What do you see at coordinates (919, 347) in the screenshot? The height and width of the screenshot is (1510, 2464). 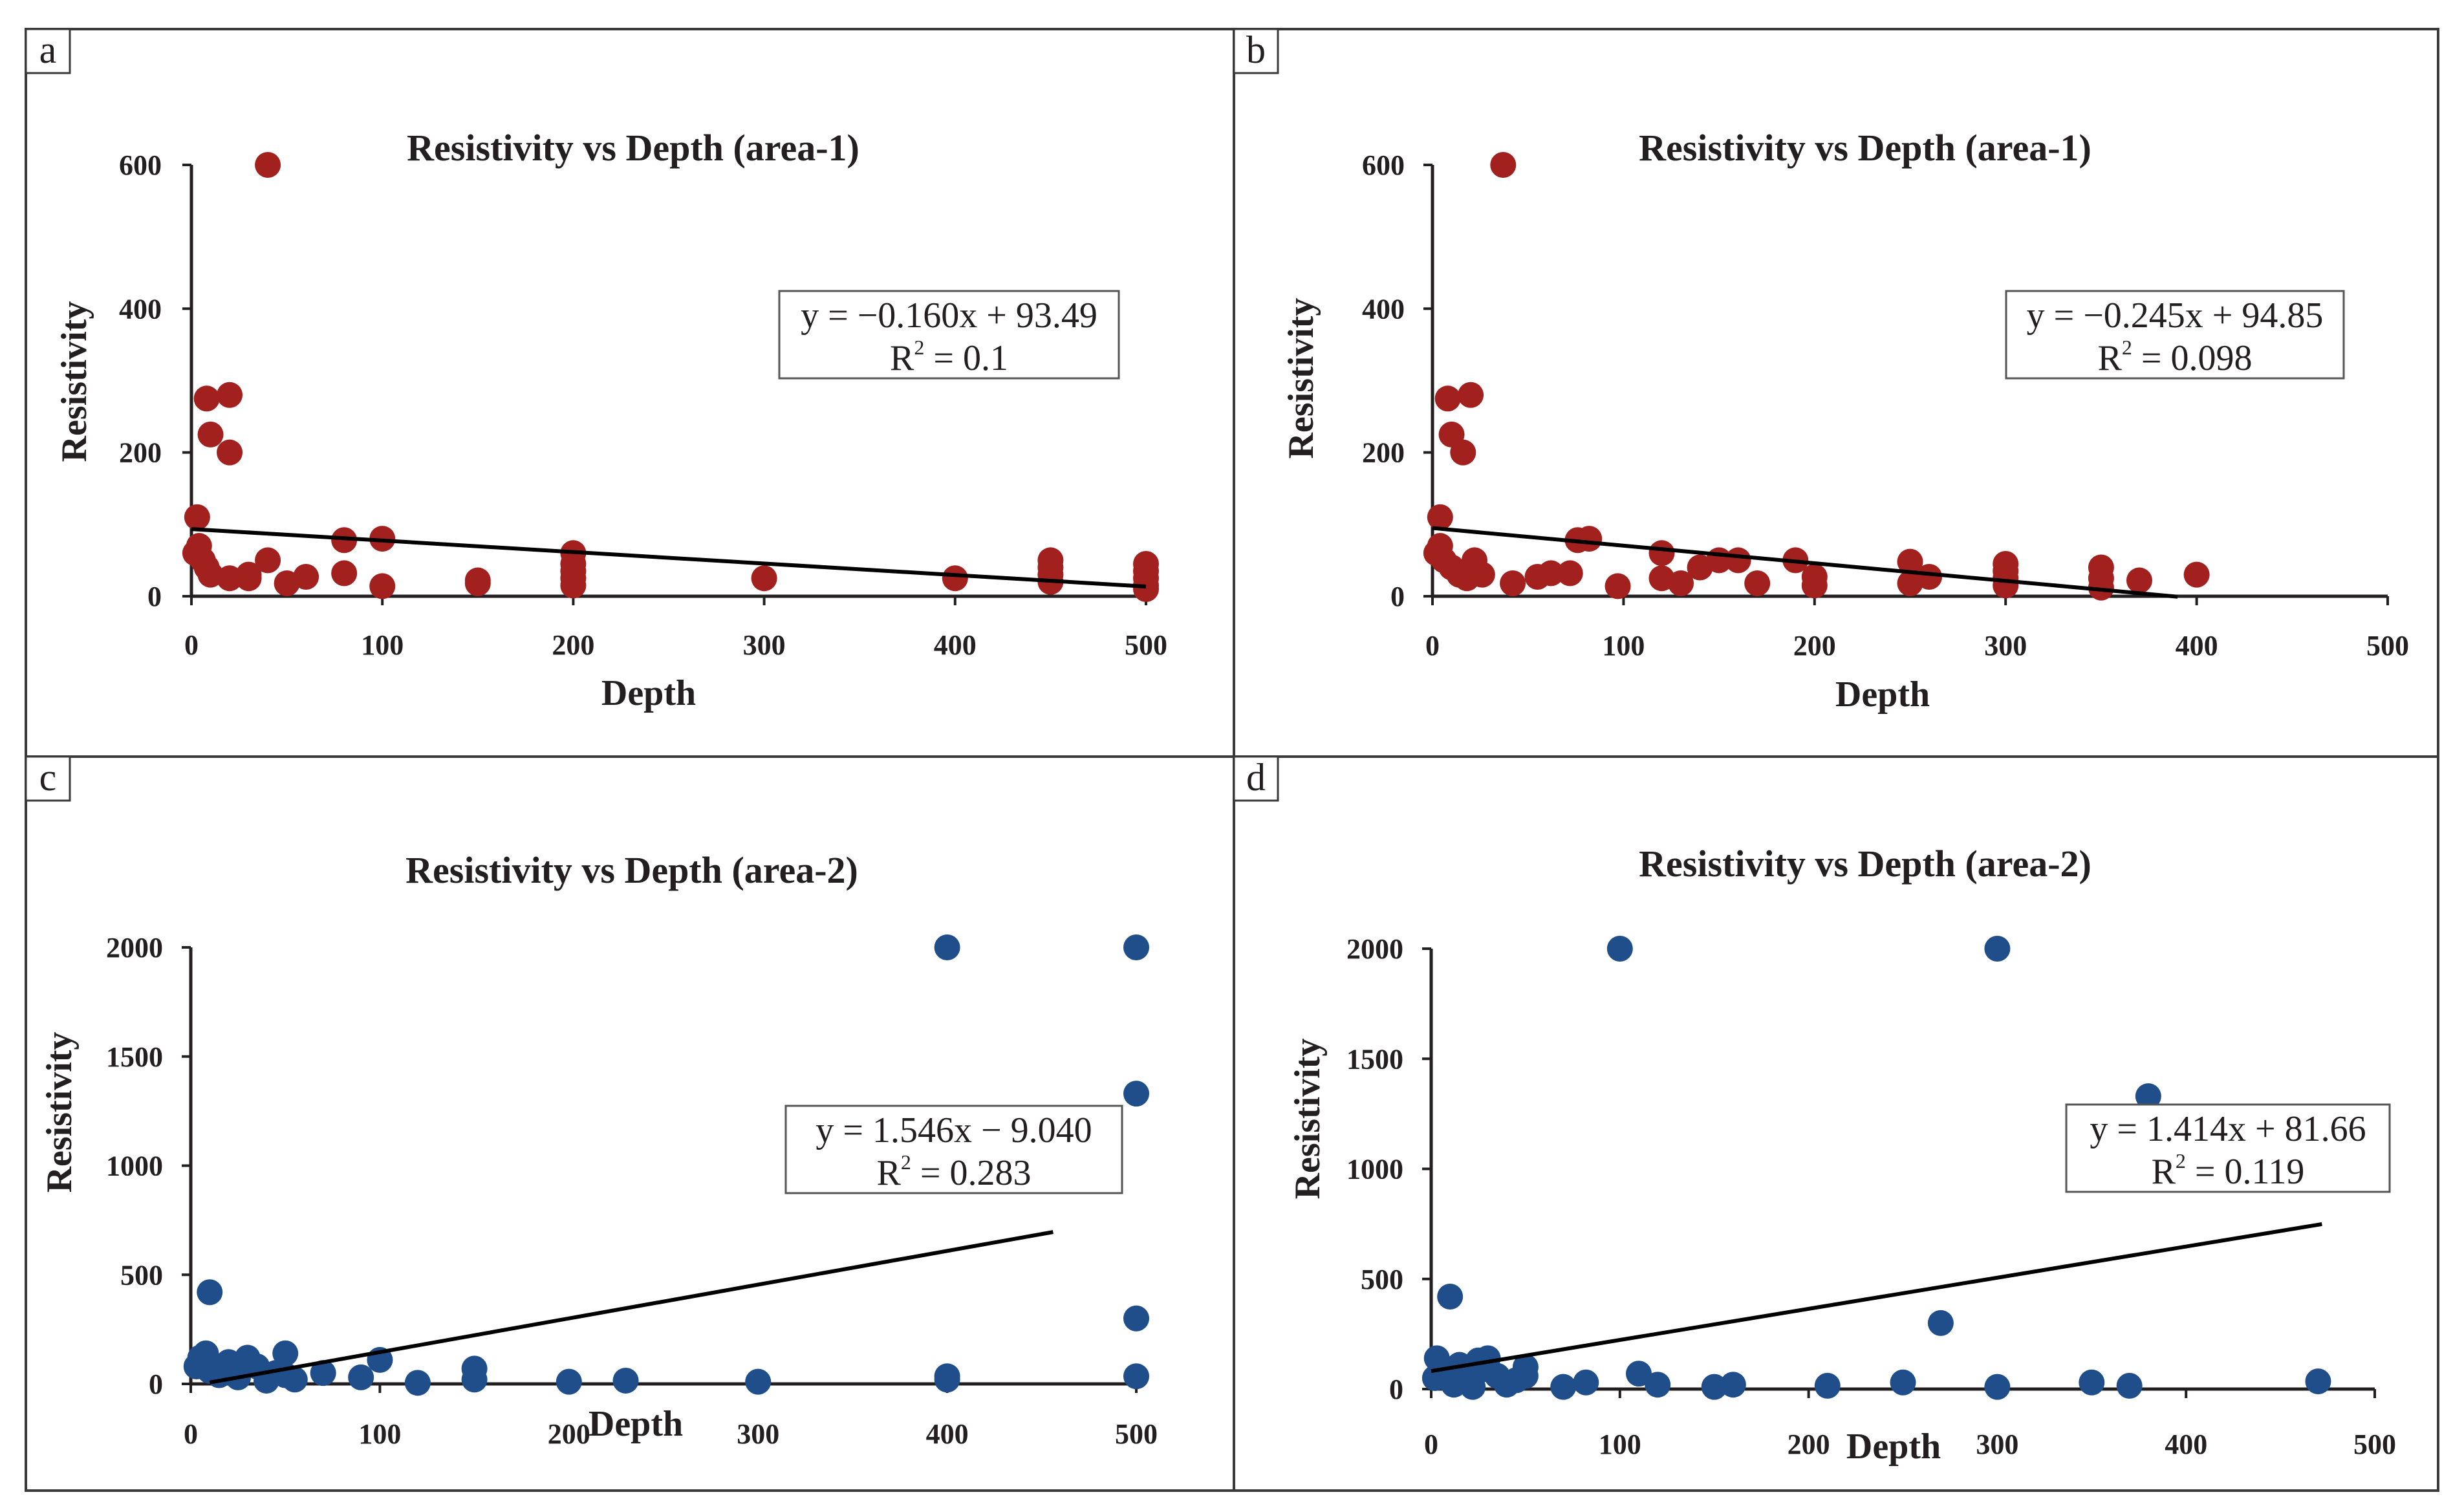 I see `r-squared-exponent: 2` at bounding box center [919, 347].